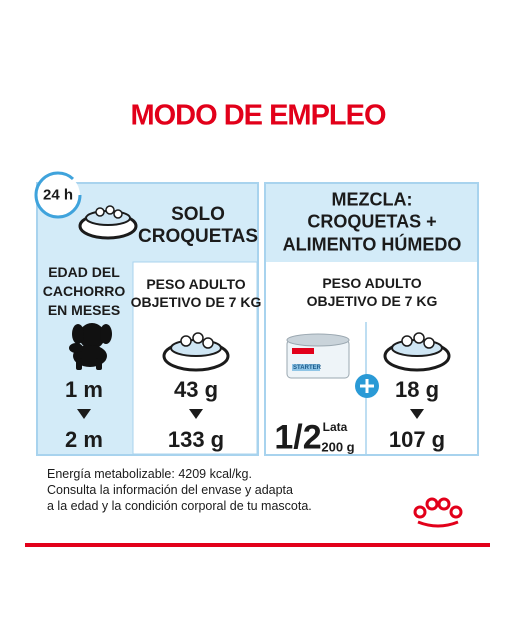  I want to click on amount: 43 g, so click(196, 389).